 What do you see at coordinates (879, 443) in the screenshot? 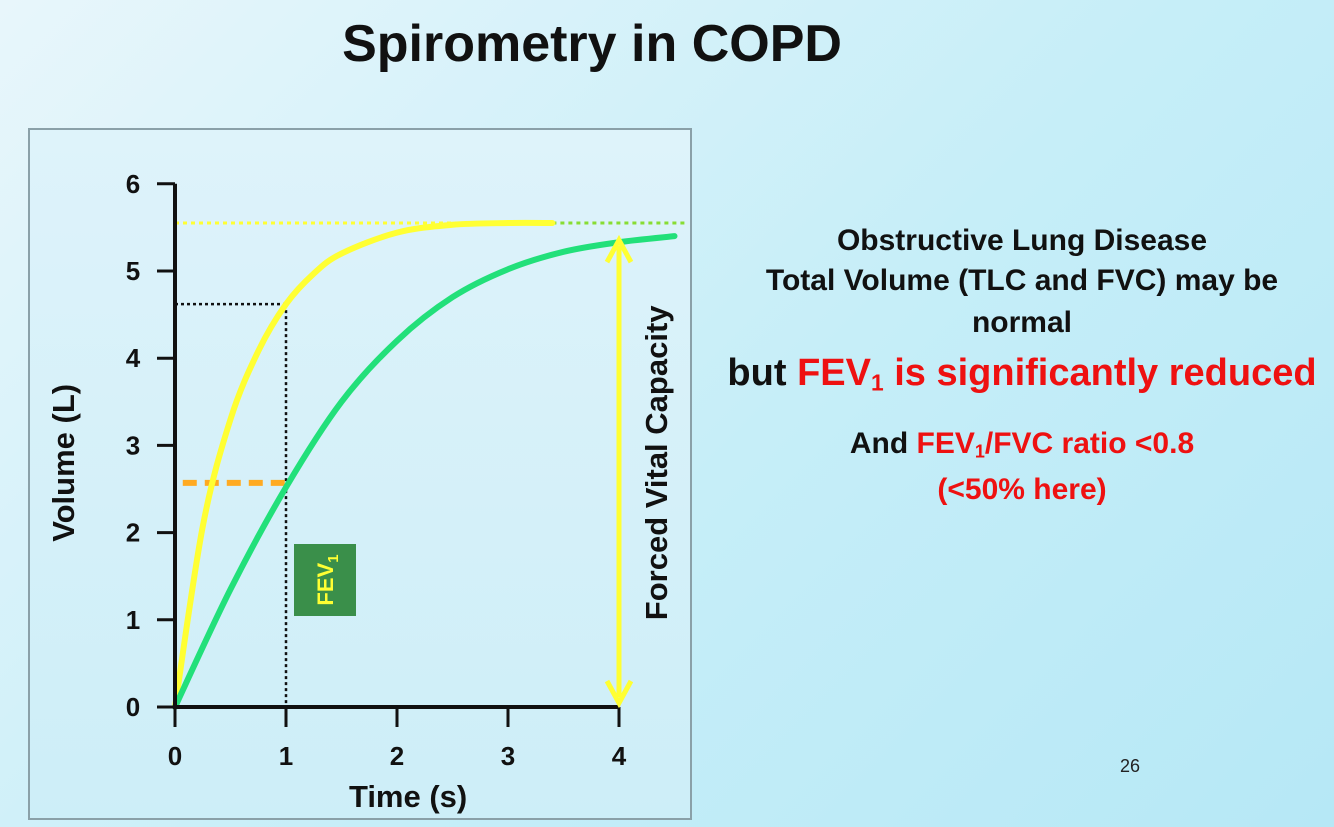
I see `info-and-word: And` at bounding box center [879, 443].